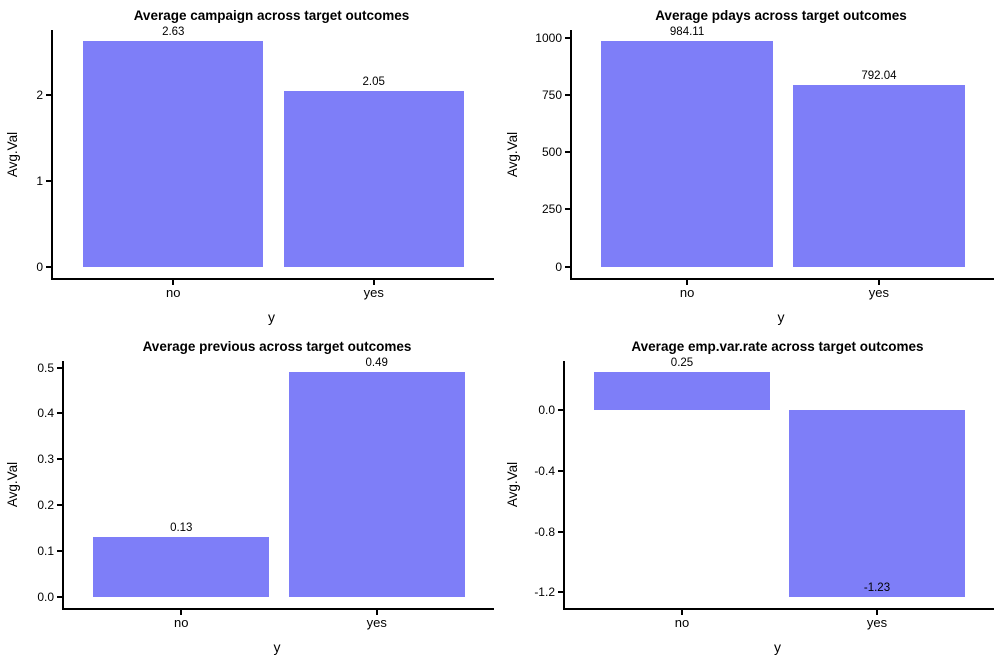  What do you see at coordinates (45, 550) in the screenshot?
I see `y-tick-label: 0.1` at bounding box center [45, 550].